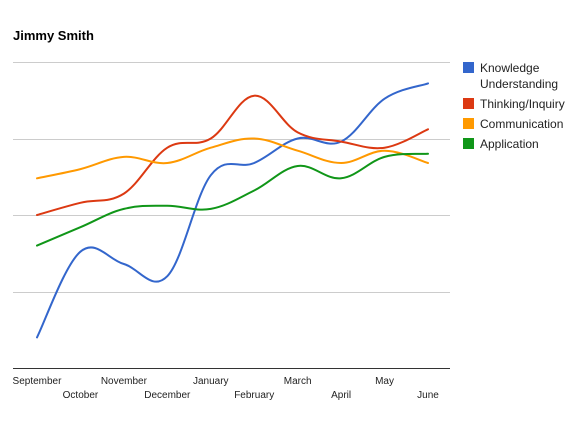 The image size is (587, 440). Describe the element at coordinates (81, 395) in the screenshot. I see `x-tick-label: October` at that location.